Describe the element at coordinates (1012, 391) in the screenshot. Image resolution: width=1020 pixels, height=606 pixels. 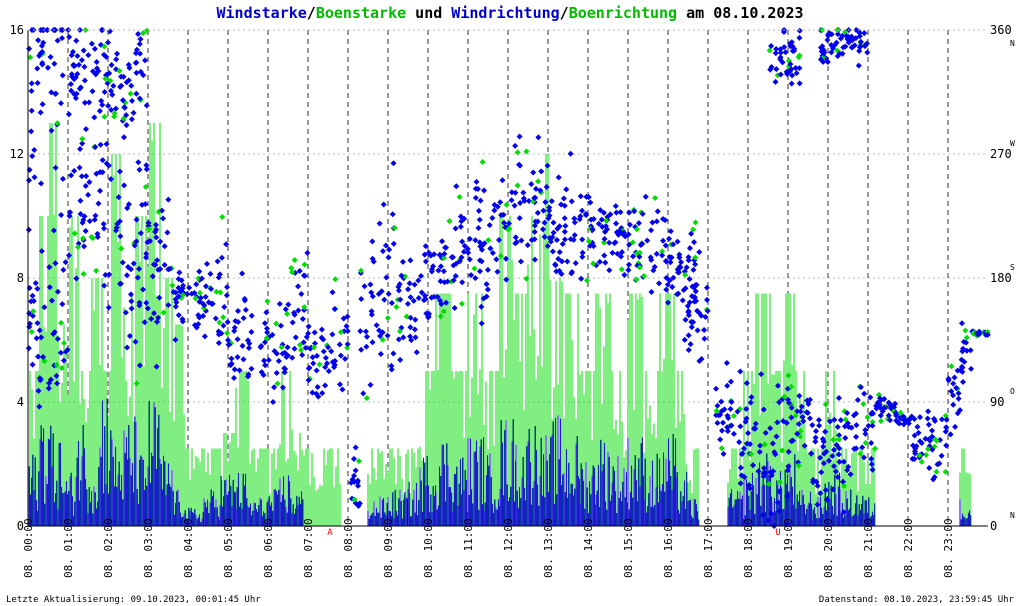
I see `compass-label: O` at that location.